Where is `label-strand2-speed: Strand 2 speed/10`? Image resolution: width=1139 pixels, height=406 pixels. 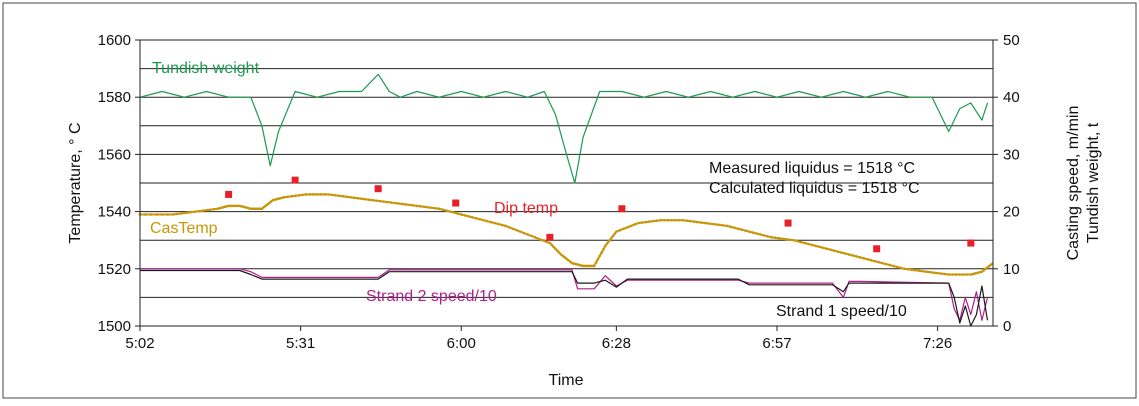
label-strand2-speed: Strand 2 speed/10 is located at coordinates (431, 296).